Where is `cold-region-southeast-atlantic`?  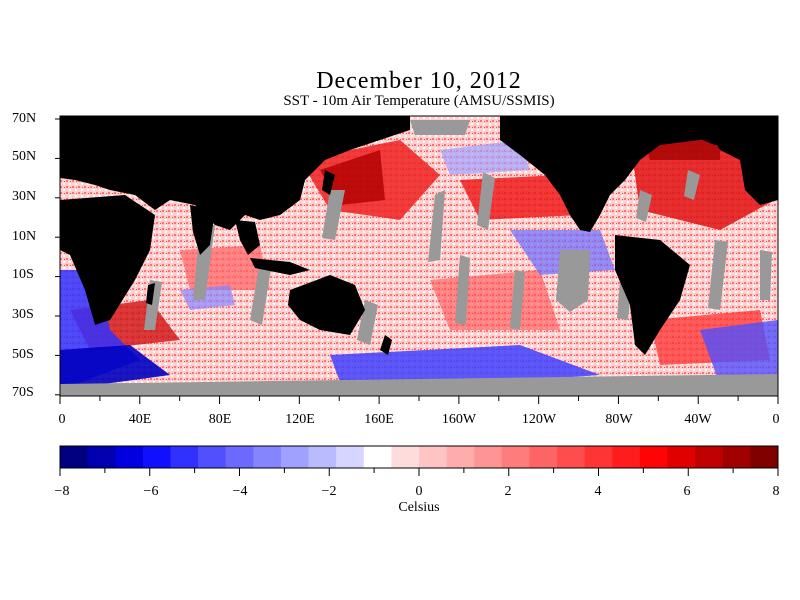 cold-region-southeast-atlantic is located at coordinates (739, 352).